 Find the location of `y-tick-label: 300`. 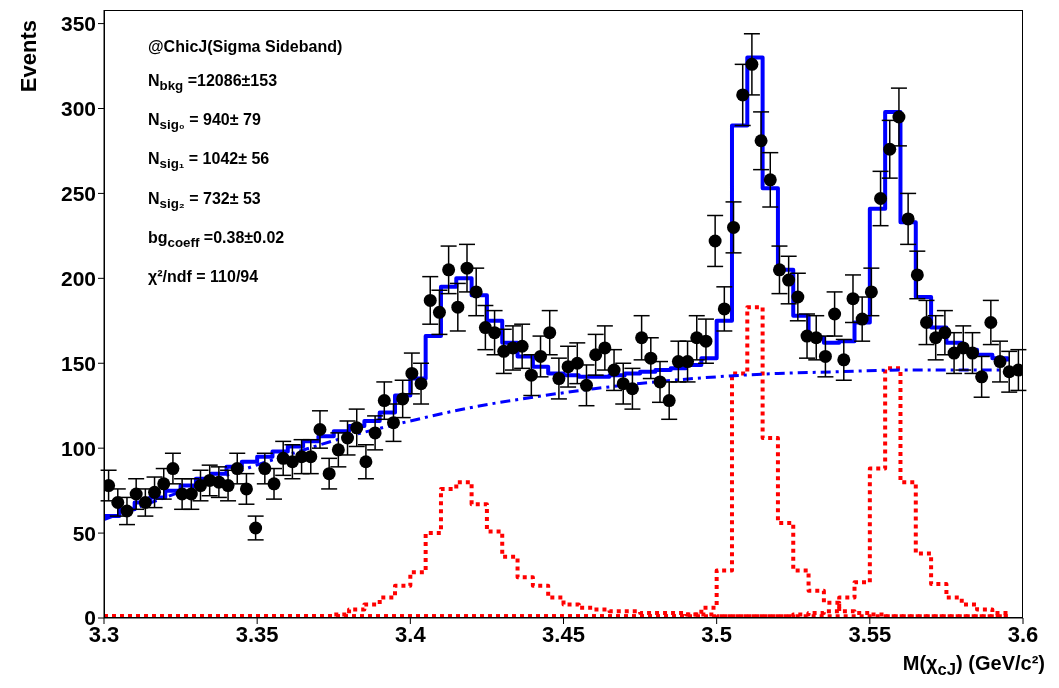

y-tick-label: 300 is located at coordinates (78, 108).